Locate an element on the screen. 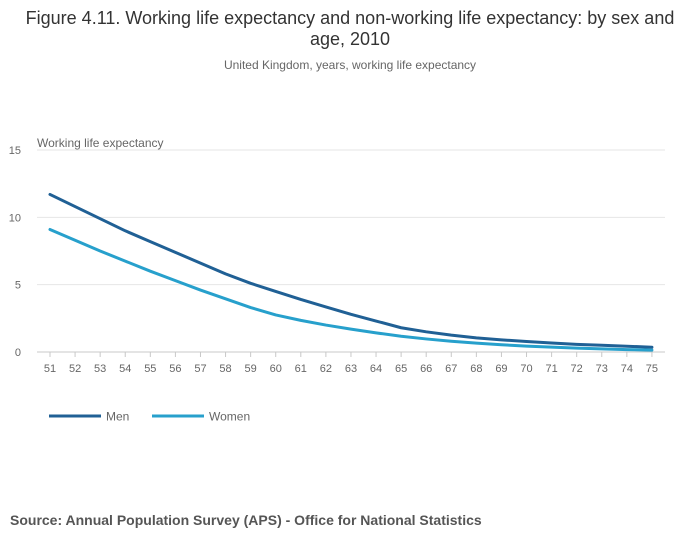  x-tick-label: 58 is located at coordinates (225, 369).